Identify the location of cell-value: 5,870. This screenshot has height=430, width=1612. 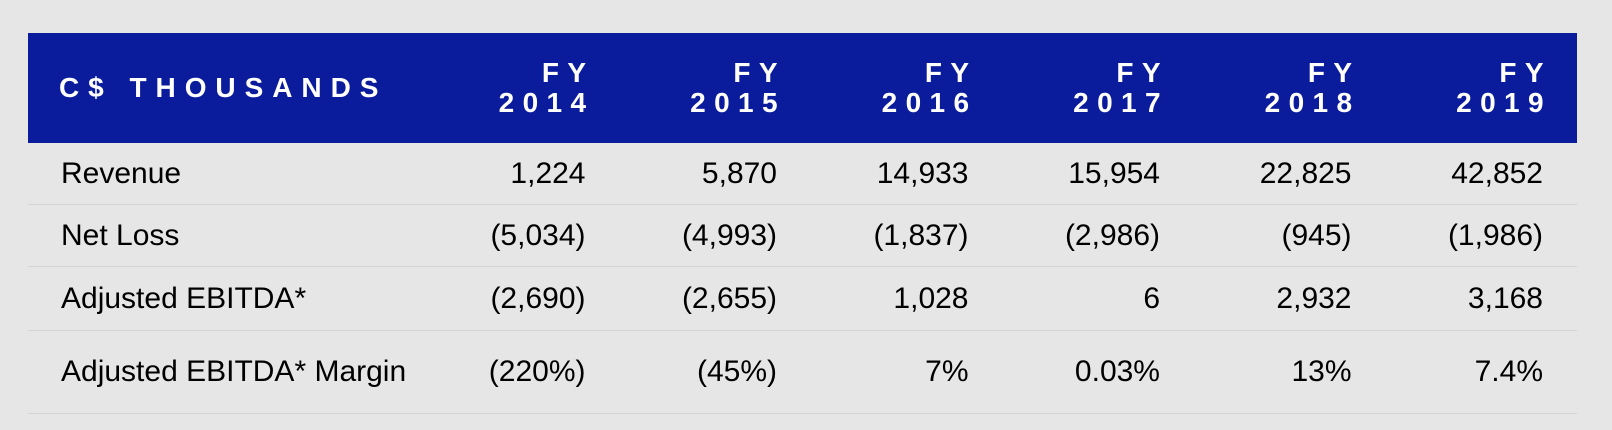
(739, 173).